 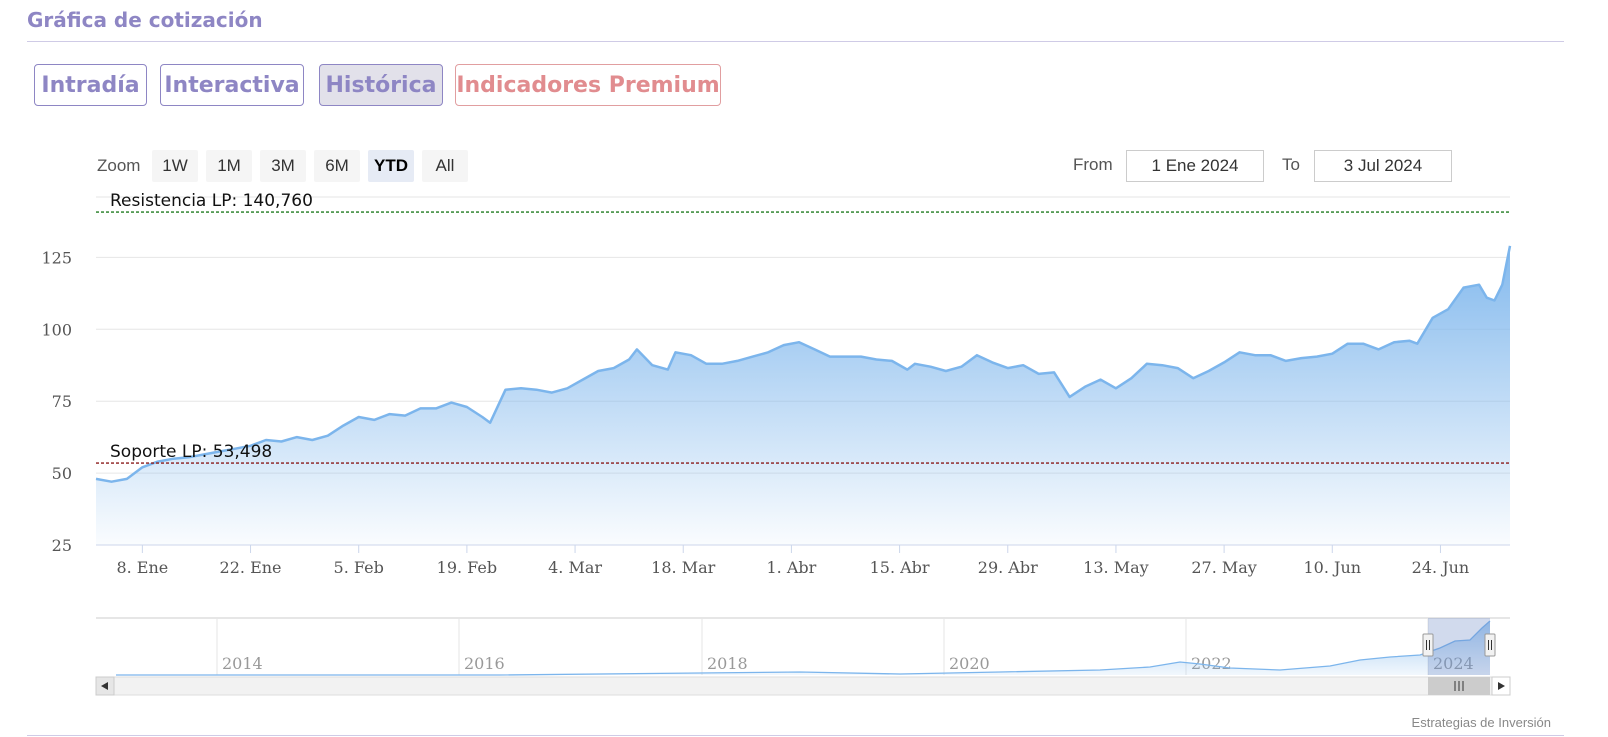 I want to click on x-tick-label: 29. Abr, so click(x=1008, y=567).